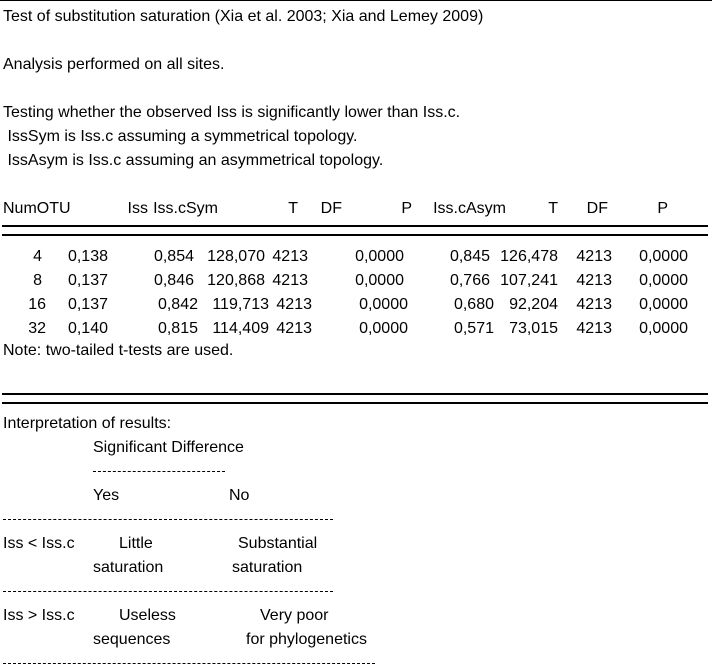  Describe the element at coordinates (114, 64) in the screenshot. I see `analysis-line: Analysis performed on all sites.` at that location.